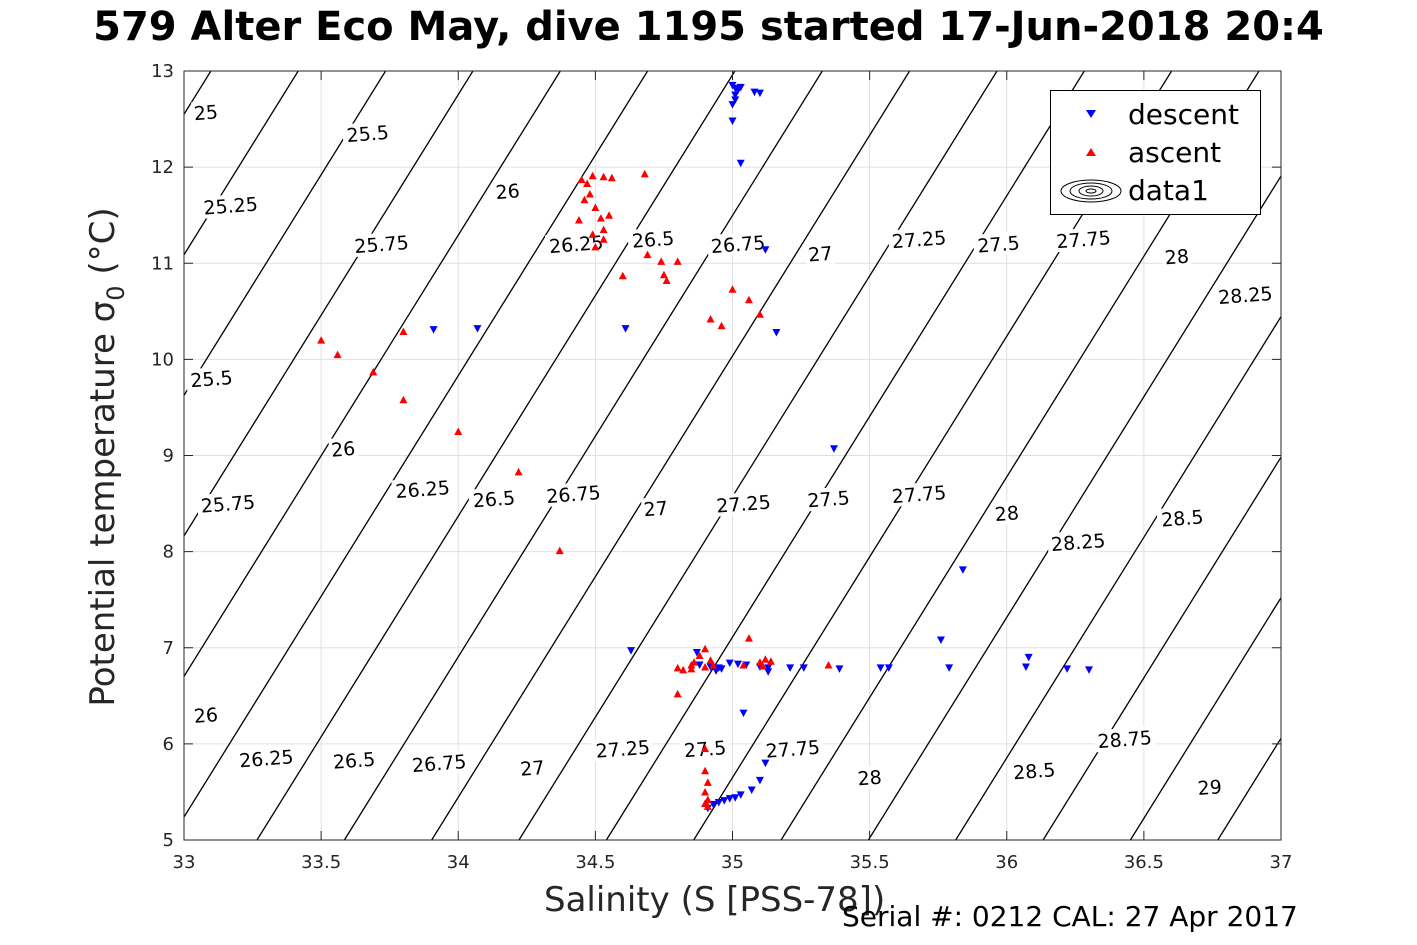 Image resolution: width=1417 pixels, height=945 pixels. I want to click on isopycnal-line, so click(1205, 718).